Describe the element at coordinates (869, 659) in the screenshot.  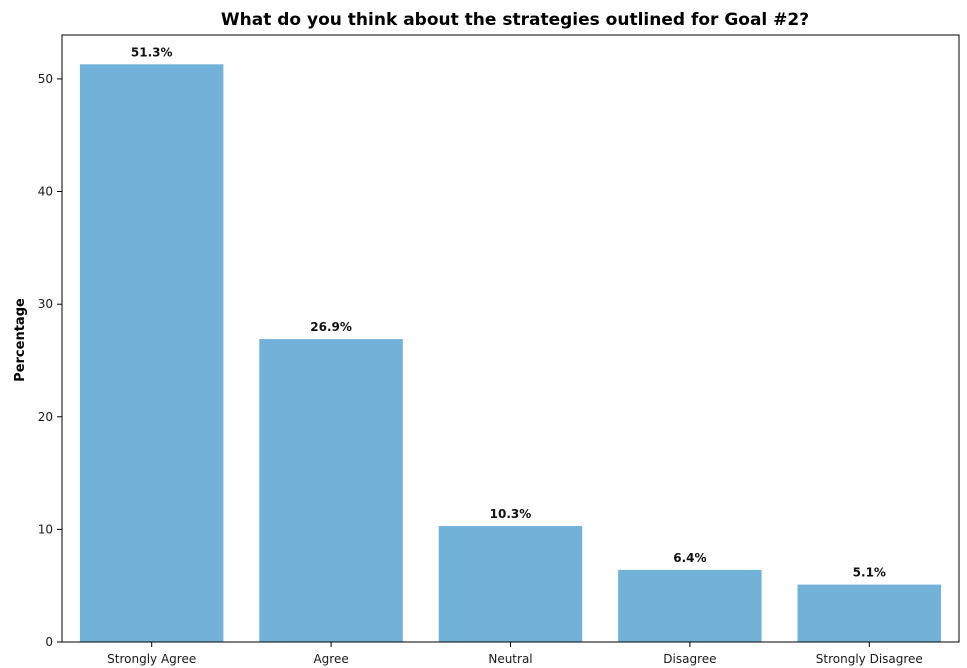
I see `x-tick-label: Strongly Disagree` at that location.